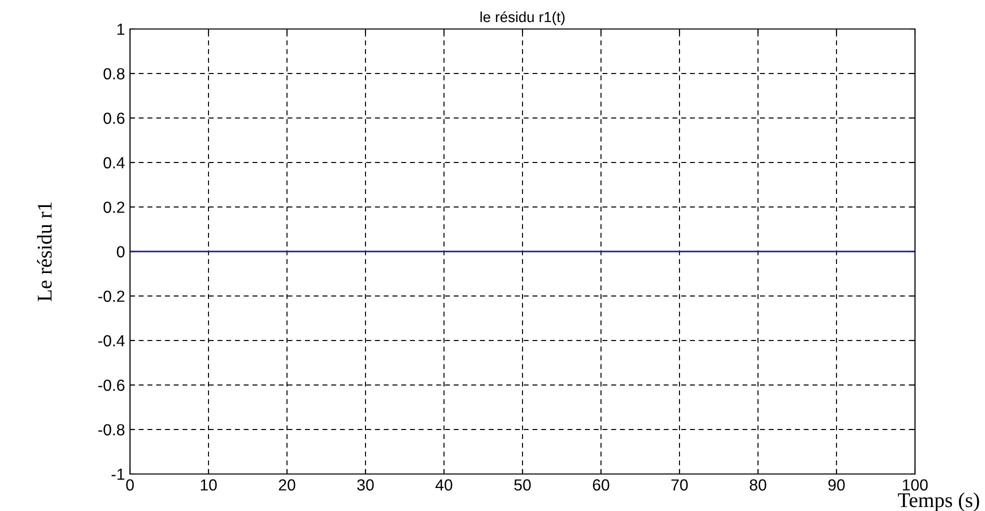 Image resolution: width=985 pixels, height=511 pixels. I want to click on x-tick-label: 60, so click(601, 485).